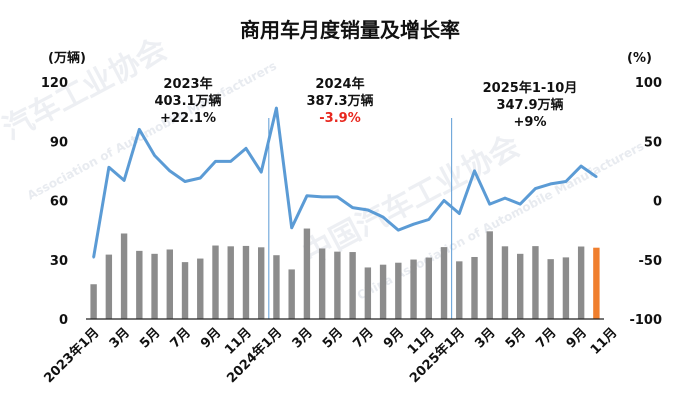  Describe the element at coordinates (187, 101) in the screenshot. I see `annotation-line: 403.1万辆` at that location.